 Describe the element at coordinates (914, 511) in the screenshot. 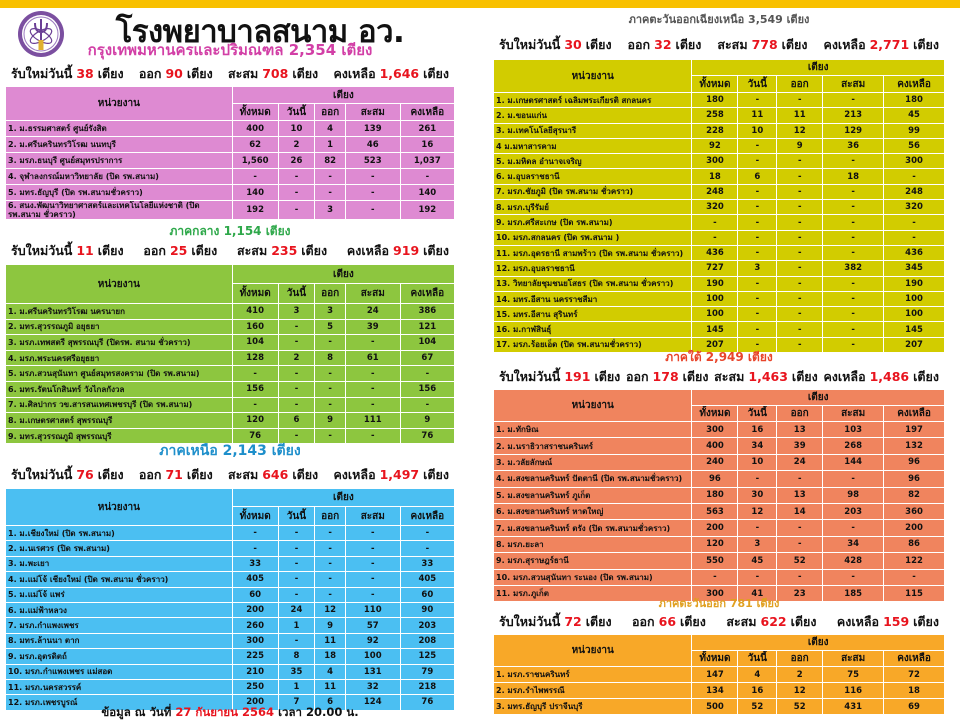

I see `cell-remain: 360` at that location.